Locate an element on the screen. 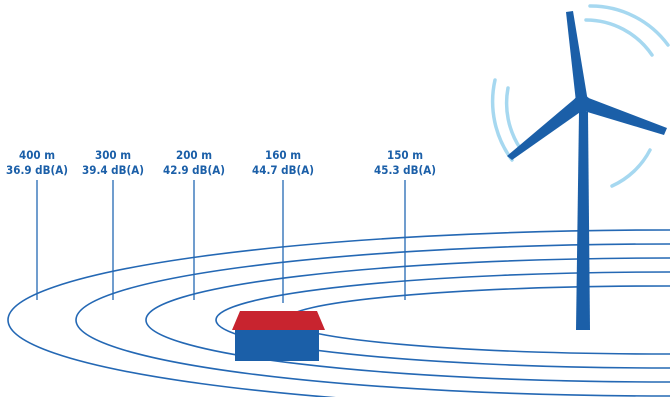  distance-label-160m: 160 m 44.7 dB(A) is located at coordinates (283, 163).